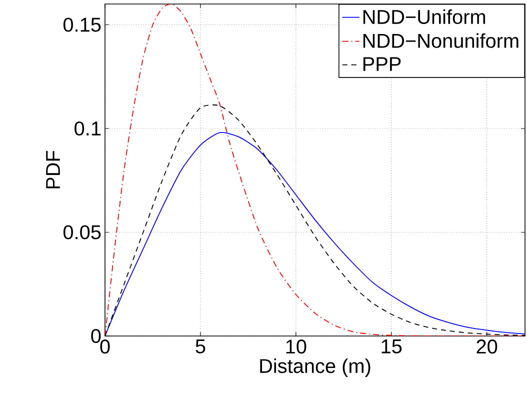 This screenshot has width=527, height=402. Describe the element at coordinates (296, 347) in the screenshot. I see `x-tick-label: 10` at that location.